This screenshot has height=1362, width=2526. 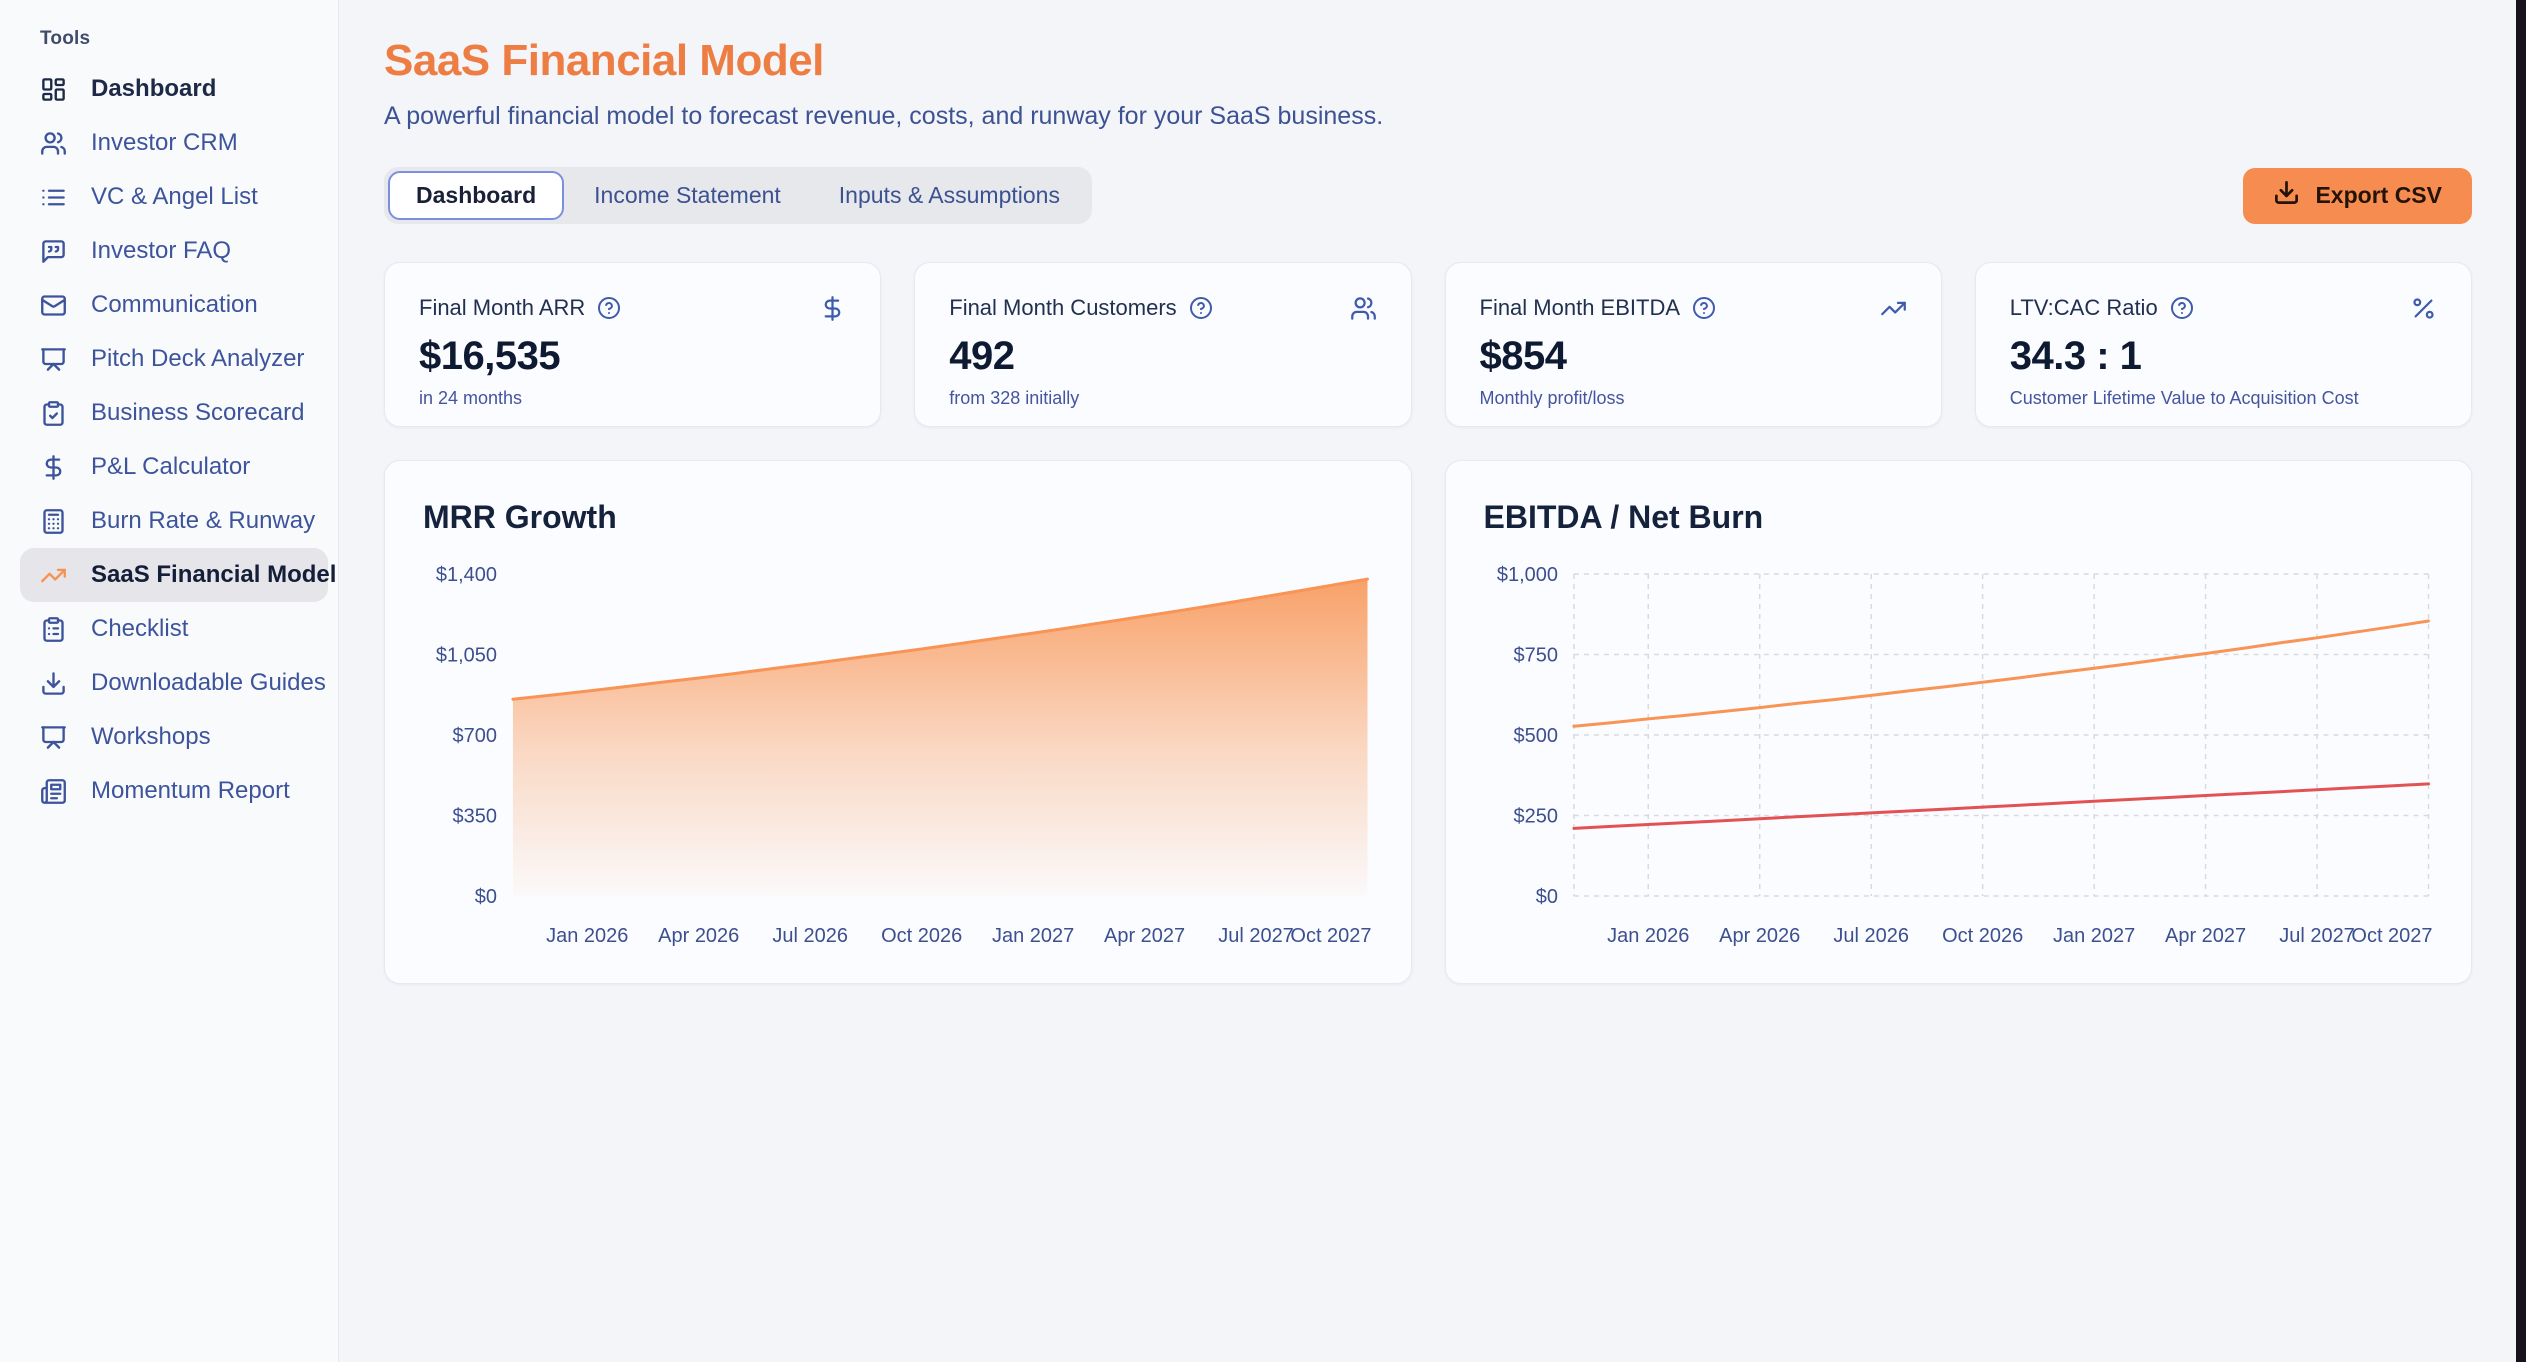 I want to click on stat-value: $854, so click(x=1523, y=356).